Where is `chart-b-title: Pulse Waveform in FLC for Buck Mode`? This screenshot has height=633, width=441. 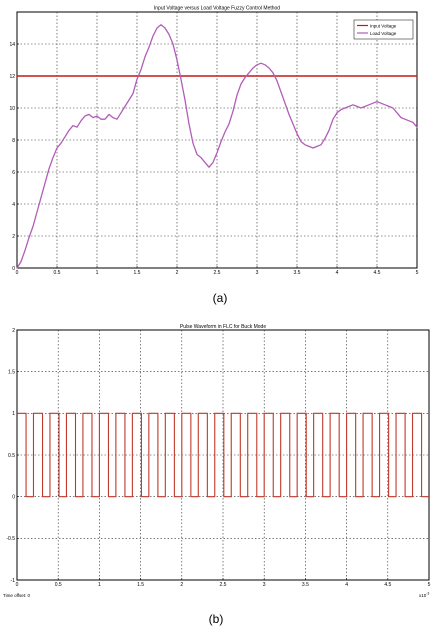 chart-b-title: Pulse Waveform in FLC for Buck Mode is located at coordinates (223, 327).